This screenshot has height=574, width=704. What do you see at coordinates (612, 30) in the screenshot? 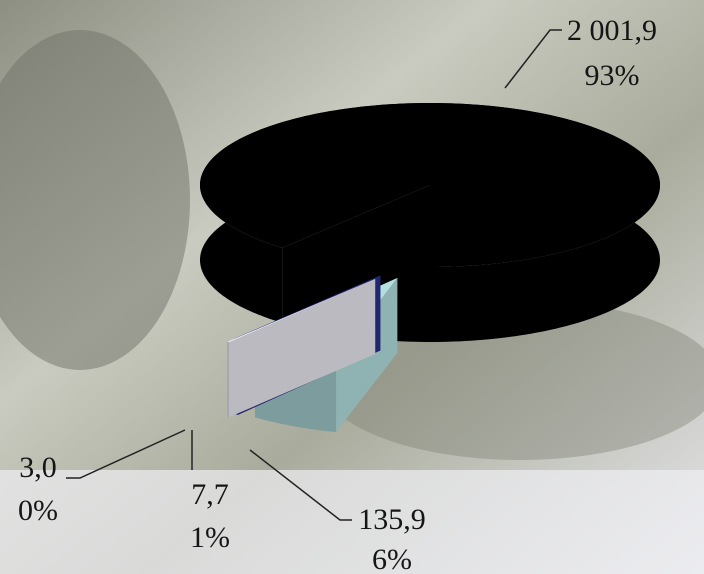
I see `value-label: 2 001,9` at bounding box center [612, 30].